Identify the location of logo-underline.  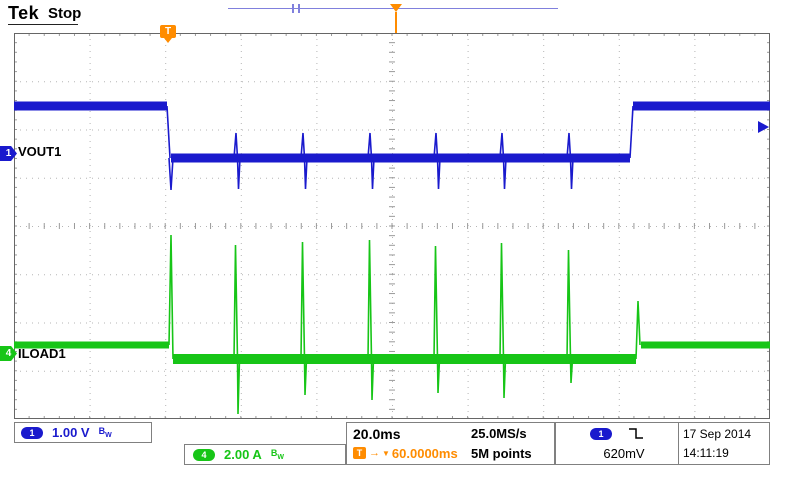
(43, 24).